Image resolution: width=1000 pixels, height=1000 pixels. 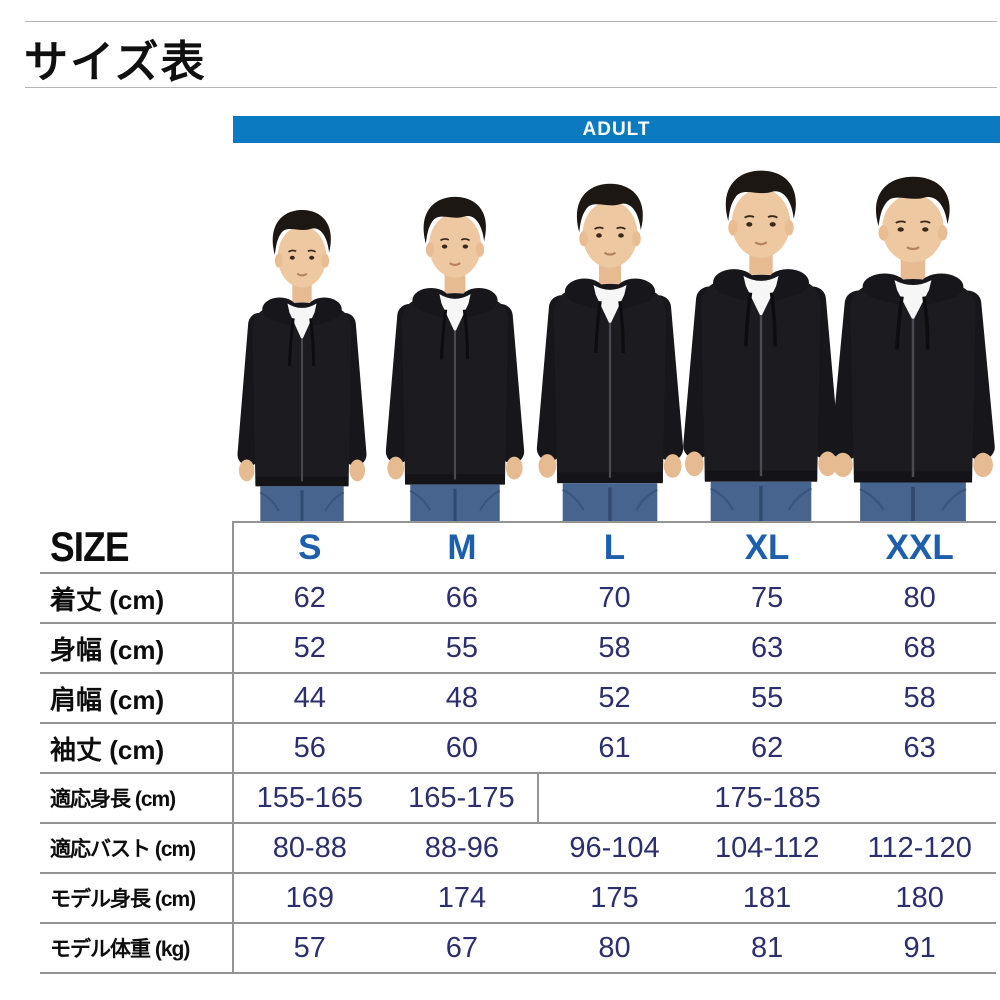 I want to click on top-divider, so click(x=511, y=21).